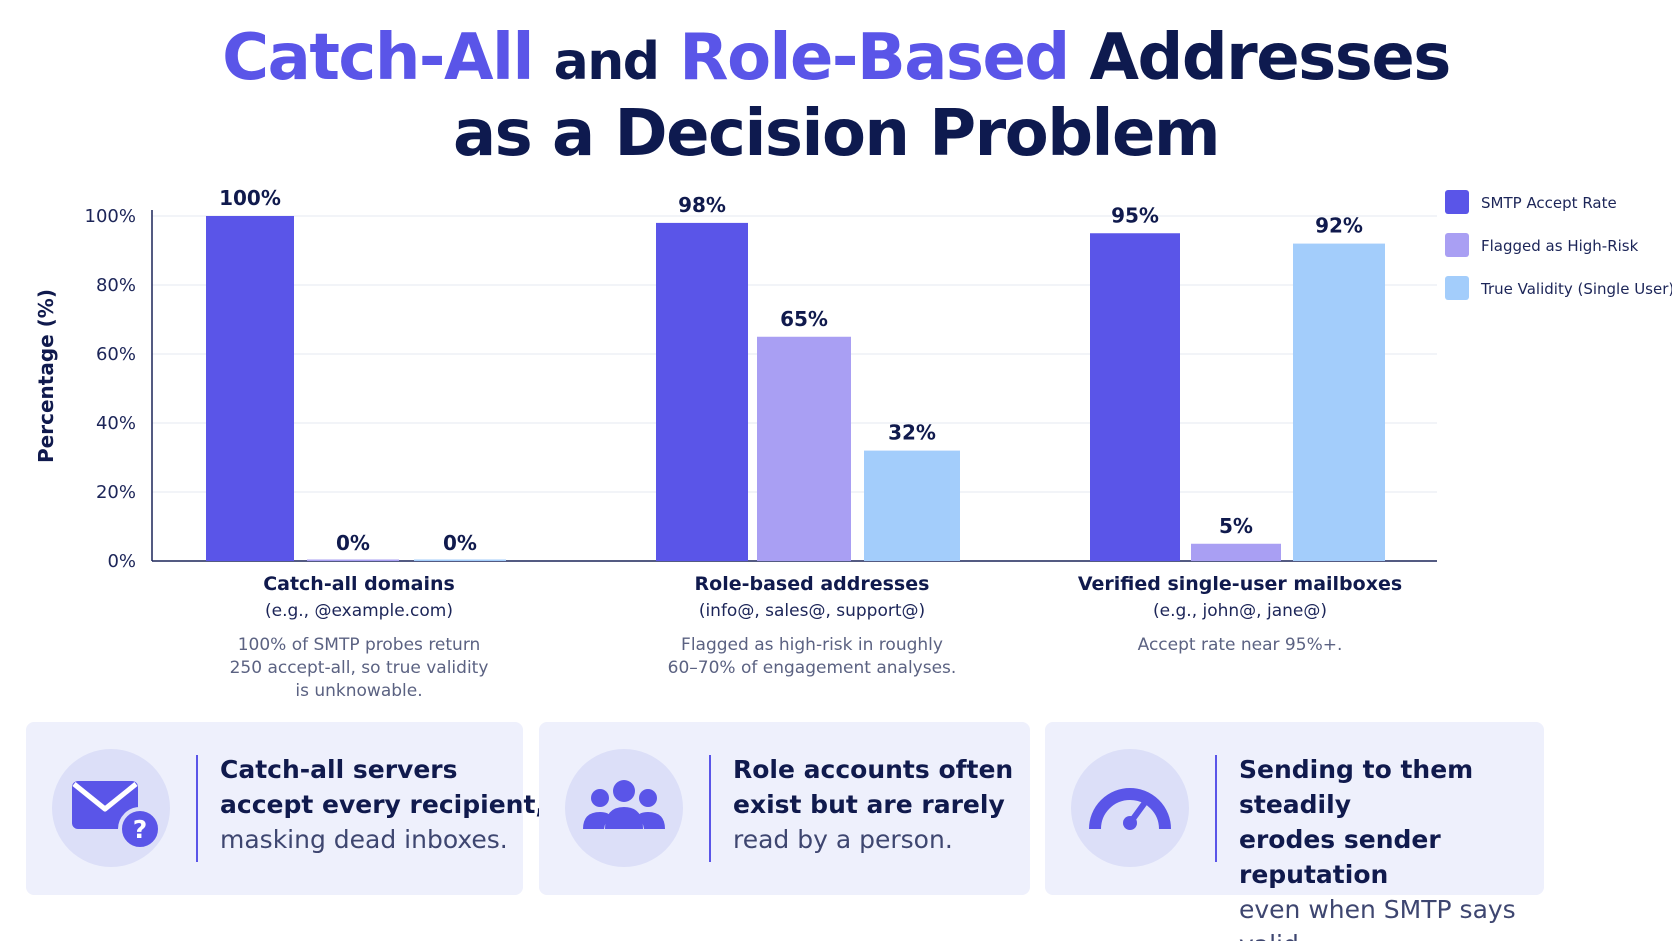  Describe the element at coordinates (1377, 918) in the screenshot. I see `card-light-line: even when SMTP says valid.` at that location.